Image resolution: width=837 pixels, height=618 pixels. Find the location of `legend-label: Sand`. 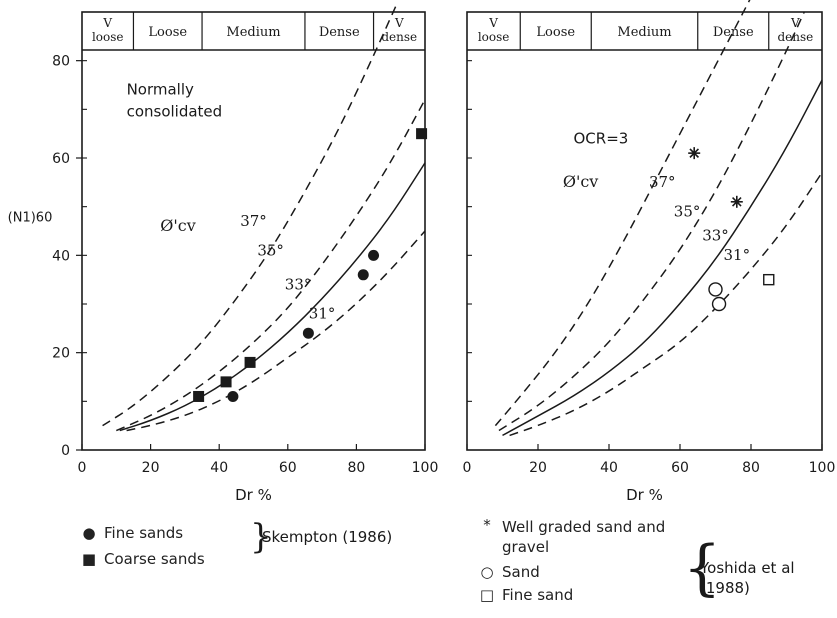

legend-label: Sand is located at coordinates (521, 572).